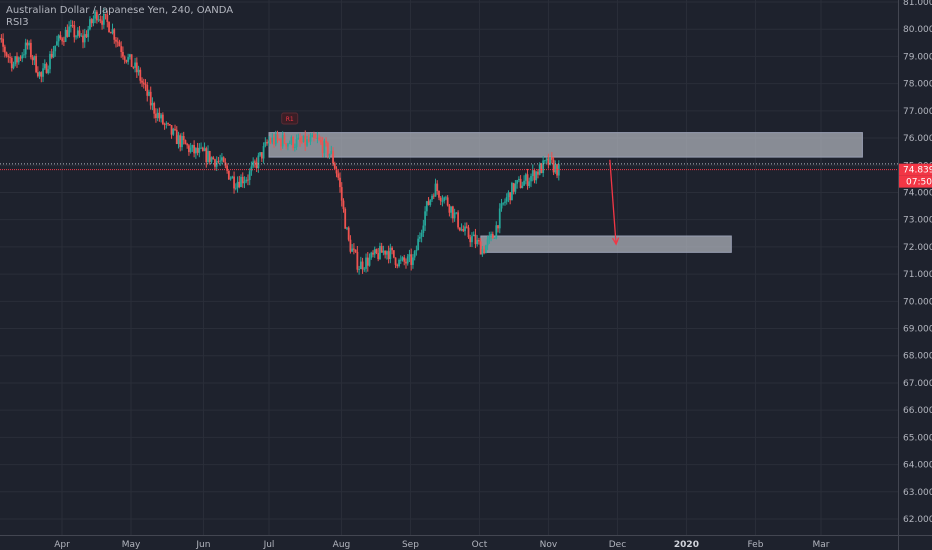 The height and width of the screenshot is (550, 932). What do you see at coordinates (442, 545) in the screenshot?
I see `time-axis: Apr May Jun Jul Aug Sep Oct Nov Dec 2020 Feb Mar` at bounding box center [442, 545].